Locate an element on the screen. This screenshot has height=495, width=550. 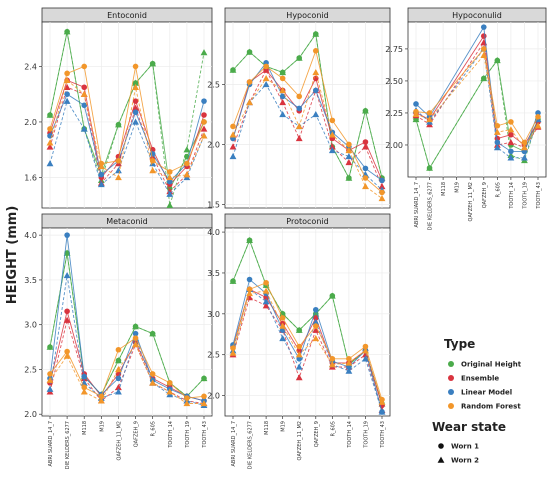
x-tick-label: R_605 is located at coordinates (154, 429).